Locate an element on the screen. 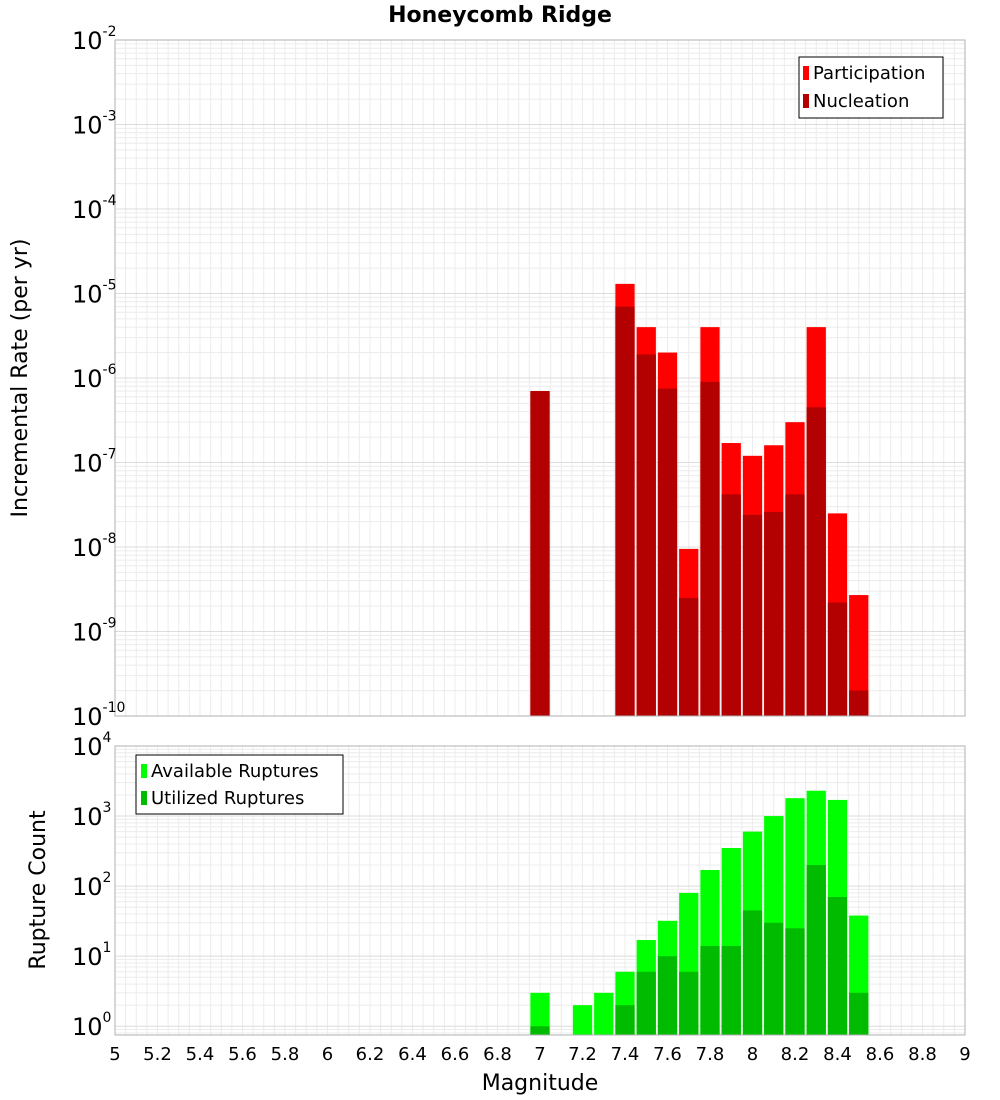  bottom-y-tick-exponent: 4 is located at coordinates (107, 738).